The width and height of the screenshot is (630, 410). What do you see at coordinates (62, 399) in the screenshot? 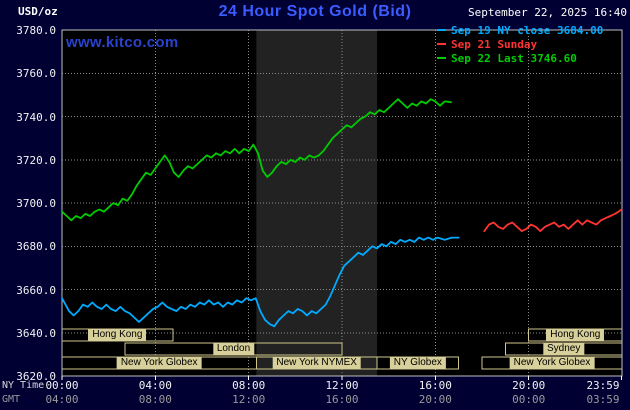
I see `x-tick-label-gmt: 04:00` at bounding box center [62, 399].